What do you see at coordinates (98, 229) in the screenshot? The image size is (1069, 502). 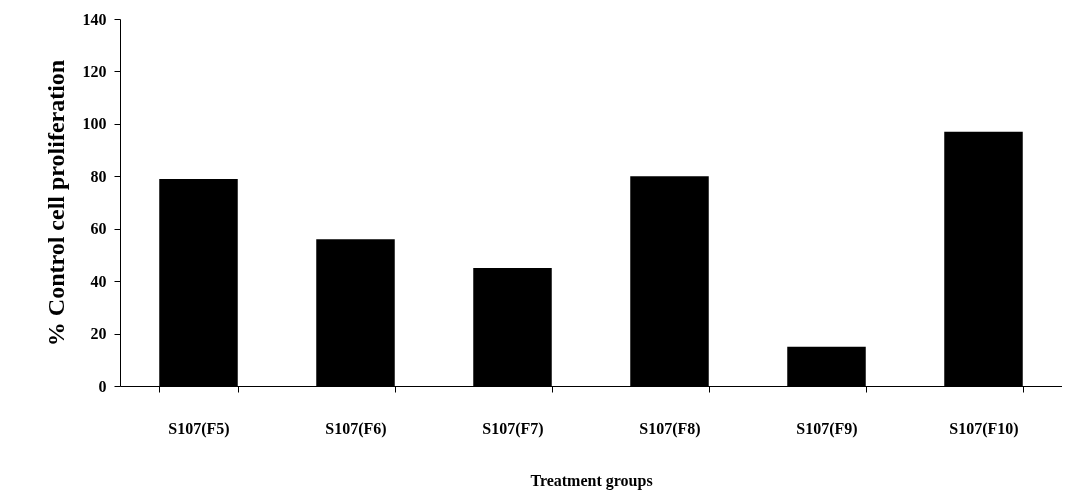 I see `y-tick-label: 60` at bounding box center [98, 229].